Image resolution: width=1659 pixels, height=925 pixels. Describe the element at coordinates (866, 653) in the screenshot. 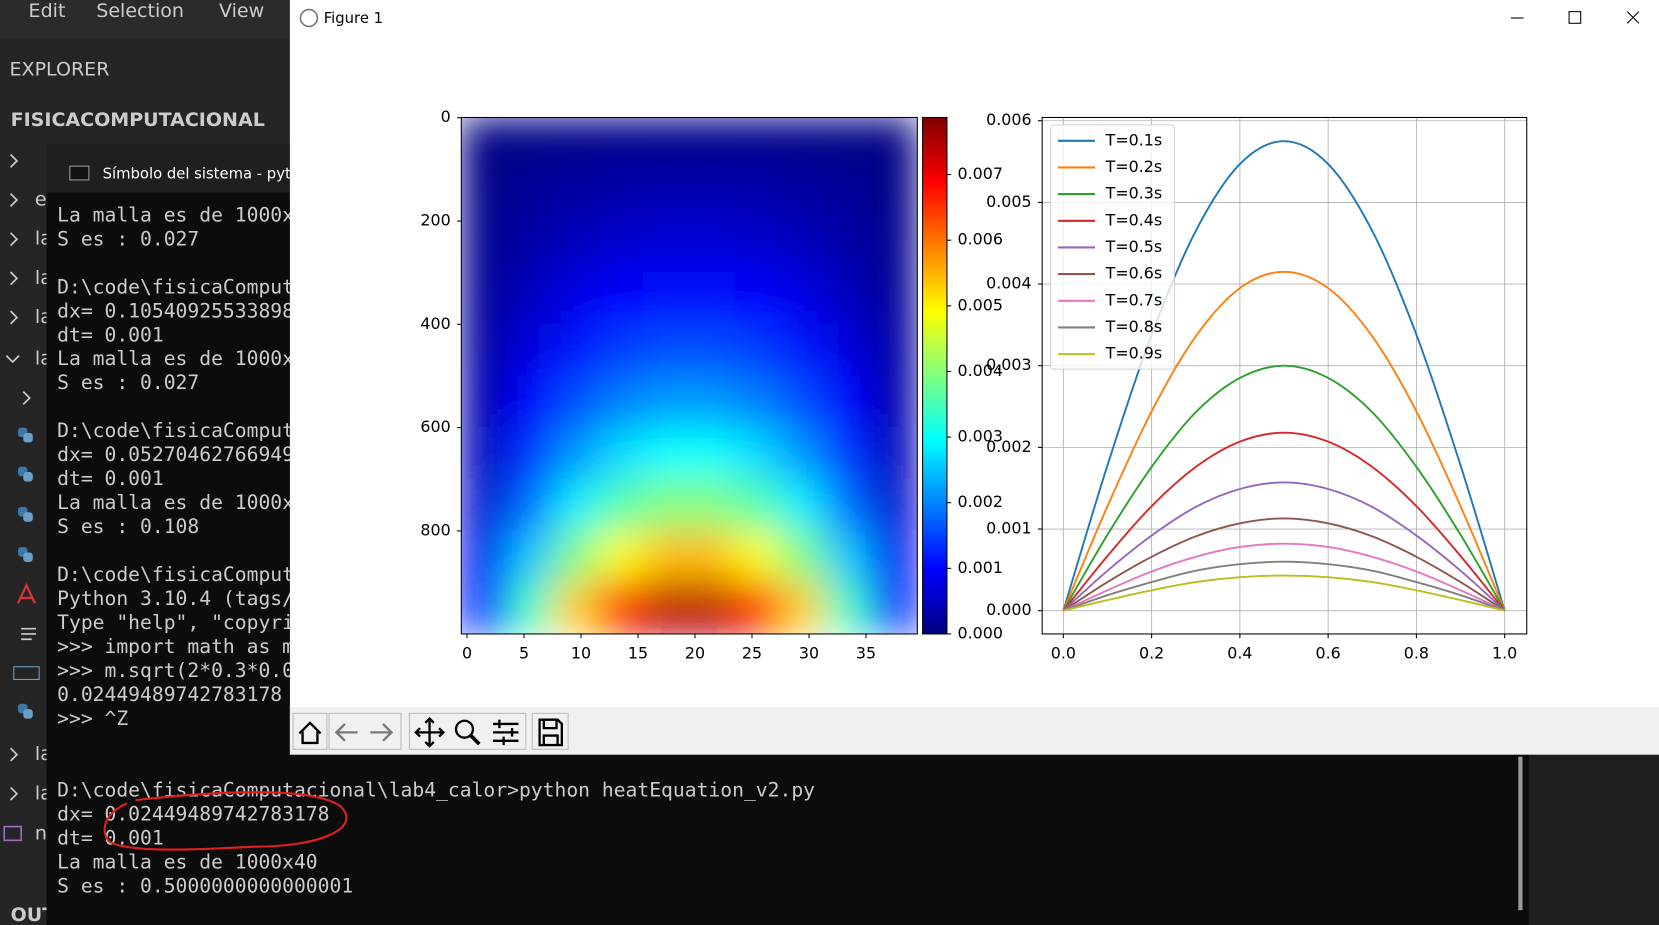

I see `x-tick-label: 35` at that location.